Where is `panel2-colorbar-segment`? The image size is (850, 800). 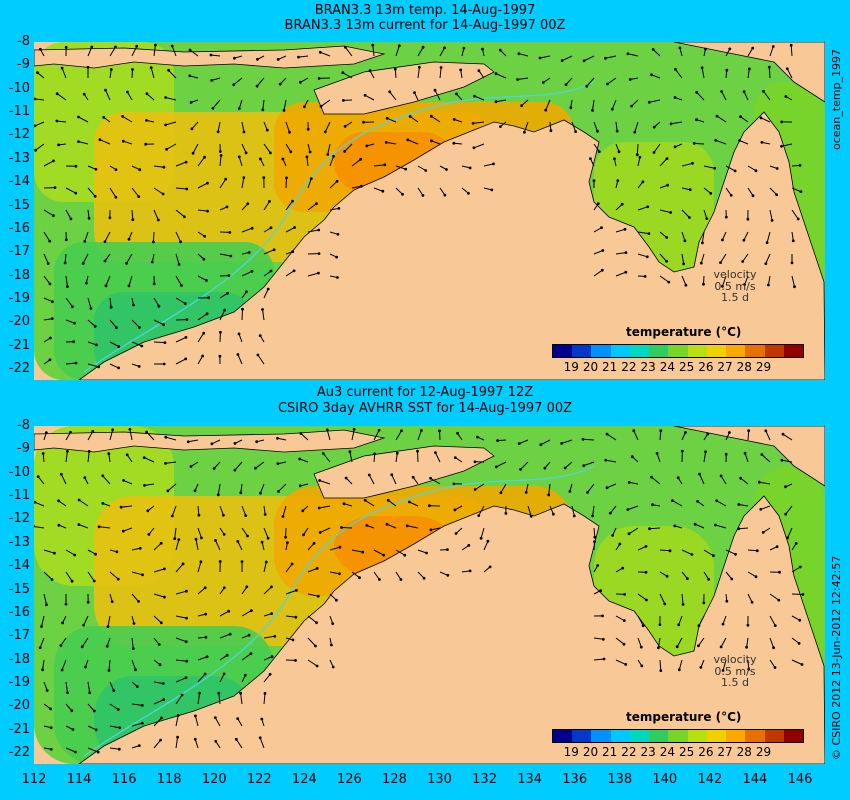
panel2-colorbar-segment is located at coordinates (793, 736).